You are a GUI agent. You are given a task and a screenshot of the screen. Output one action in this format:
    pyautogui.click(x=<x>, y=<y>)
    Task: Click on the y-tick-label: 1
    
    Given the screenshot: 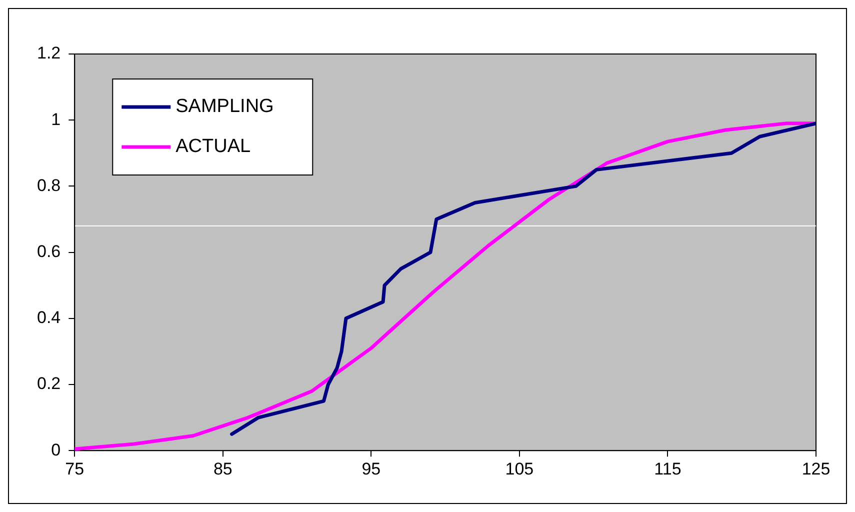 What is the action you would take?
    pyautogui.click(x=56, y=119)
    